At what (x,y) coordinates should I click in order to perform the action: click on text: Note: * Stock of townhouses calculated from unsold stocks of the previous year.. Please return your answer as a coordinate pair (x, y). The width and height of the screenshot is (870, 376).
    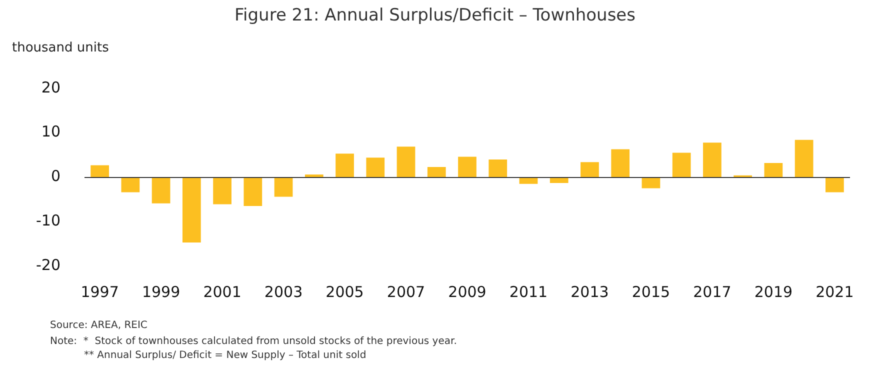
    Looking at the image, I should click on (253, 342).